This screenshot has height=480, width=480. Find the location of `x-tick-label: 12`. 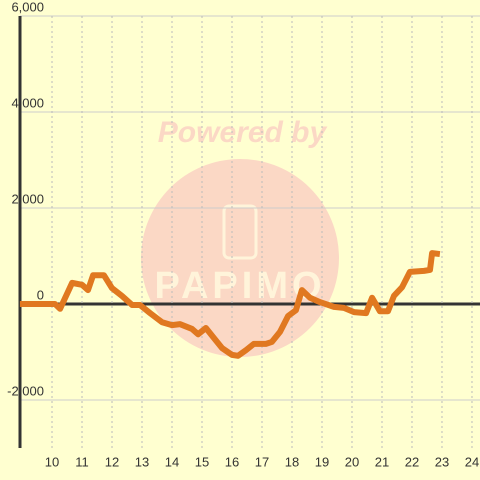

x-tick-label: 12 is located at coordinates (112, 461).